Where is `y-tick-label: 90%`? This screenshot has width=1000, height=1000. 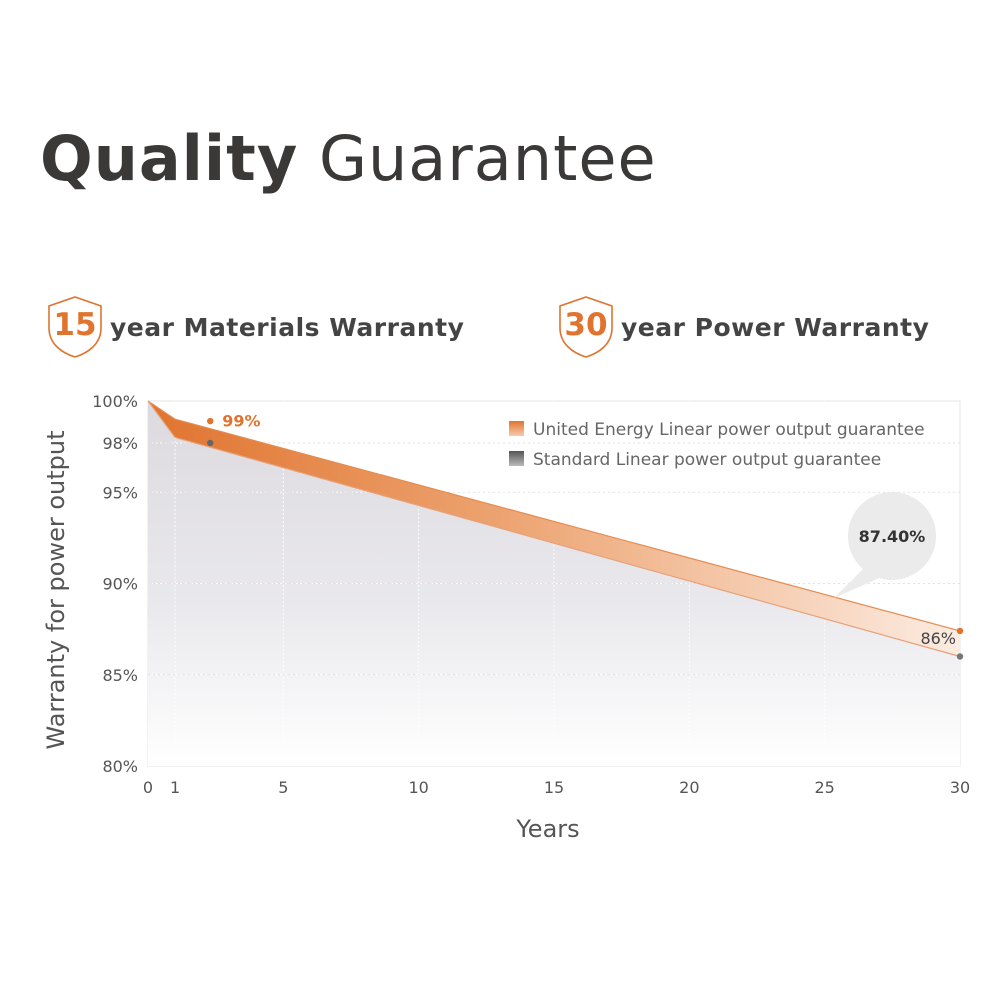 y-tick-label: 90% is located at coordinates (120, 584).